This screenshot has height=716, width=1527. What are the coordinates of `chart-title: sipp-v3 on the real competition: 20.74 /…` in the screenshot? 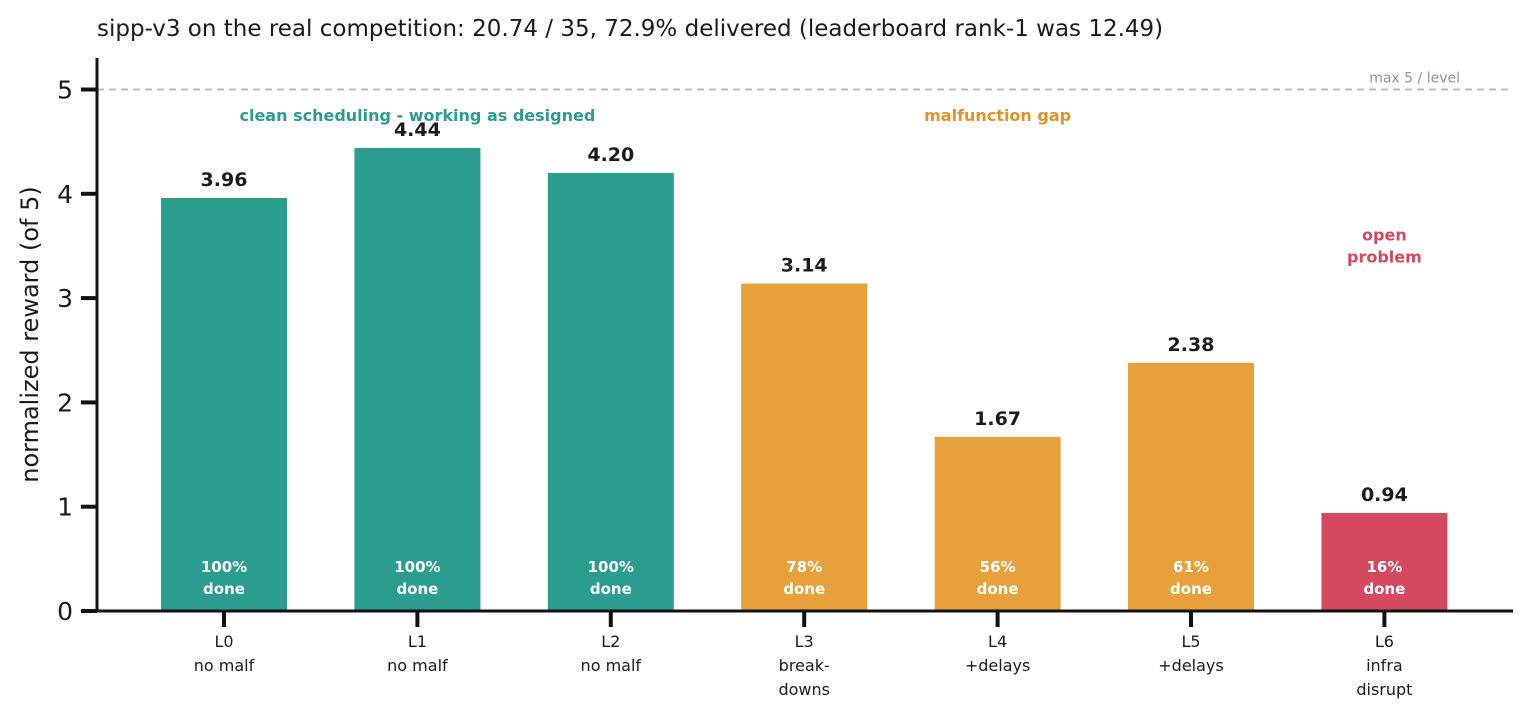 It's located at (630, 29).